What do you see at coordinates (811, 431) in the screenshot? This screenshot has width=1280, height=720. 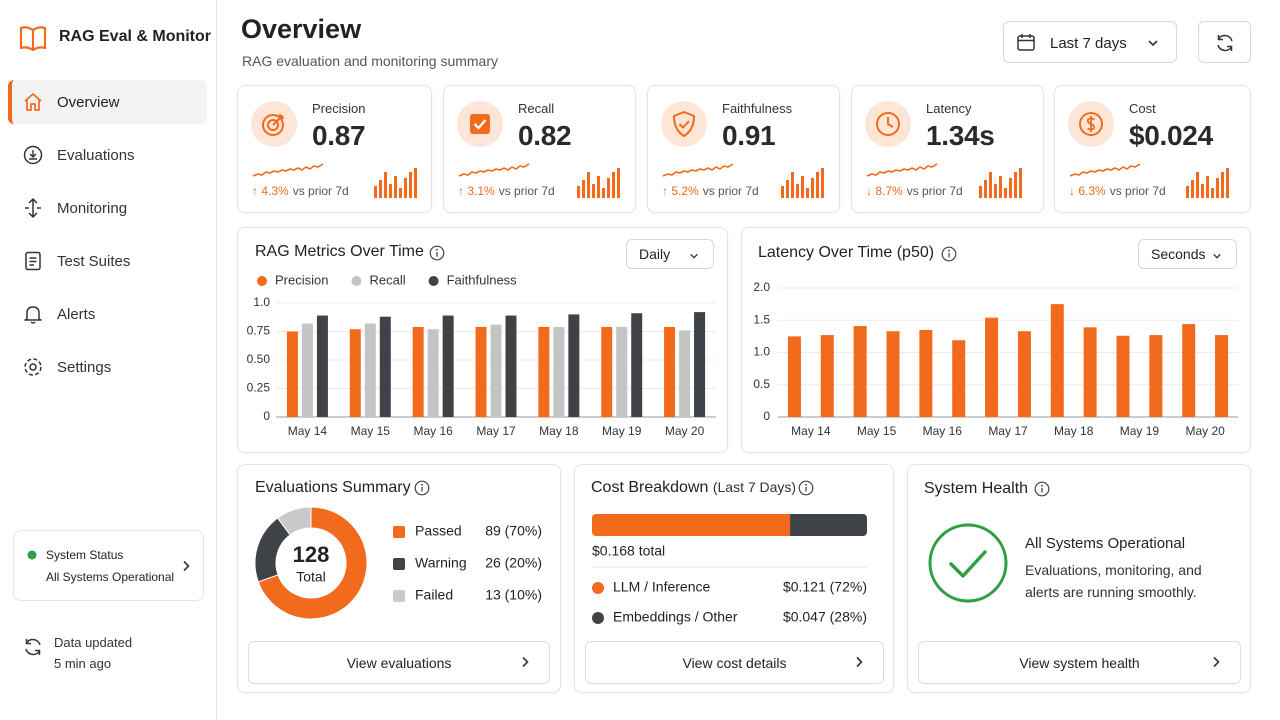 I see `x-tick-label: May 14` at bounding box center [811, 431].